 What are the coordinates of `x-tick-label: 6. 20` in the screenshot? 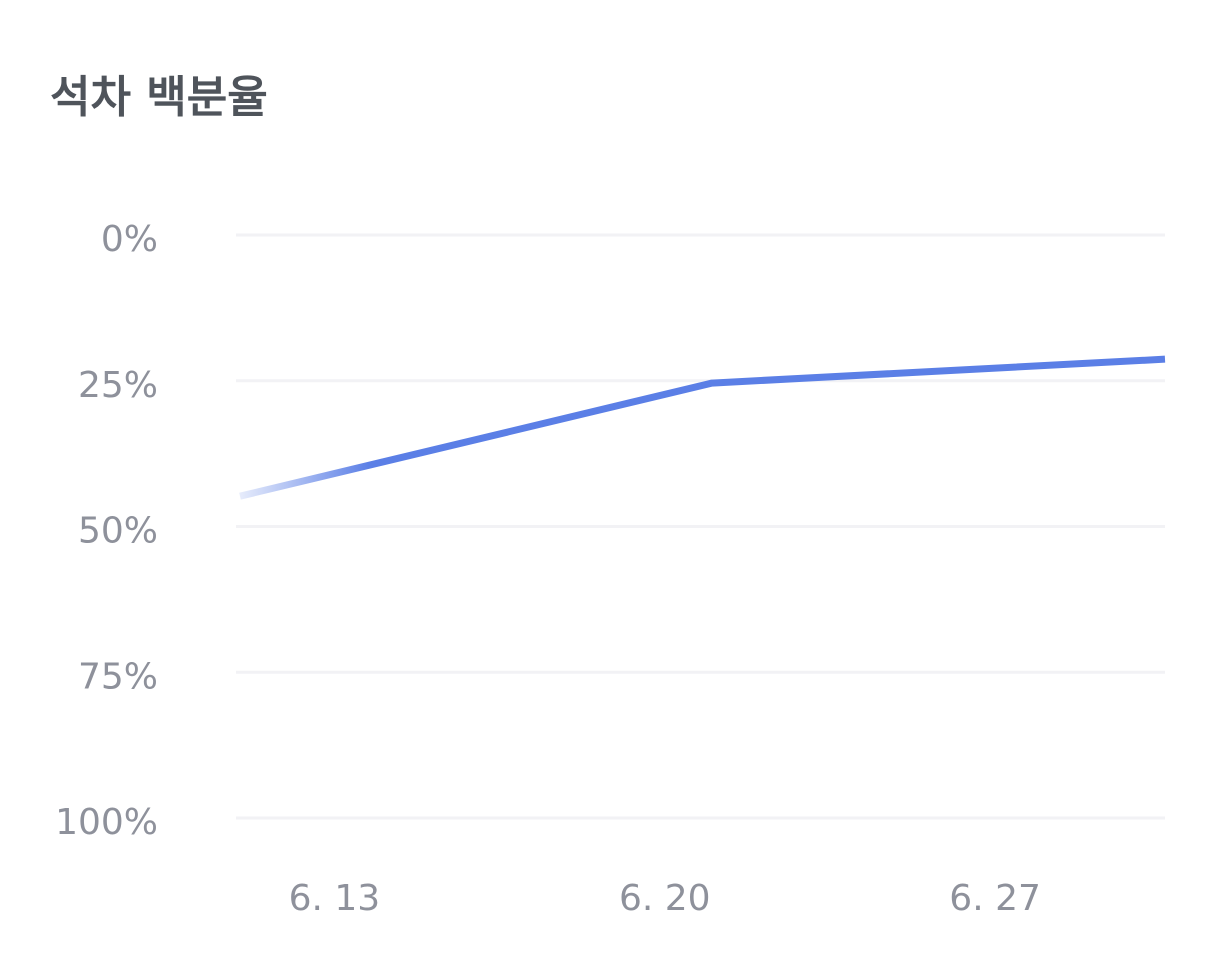 It's located at (665, 898).